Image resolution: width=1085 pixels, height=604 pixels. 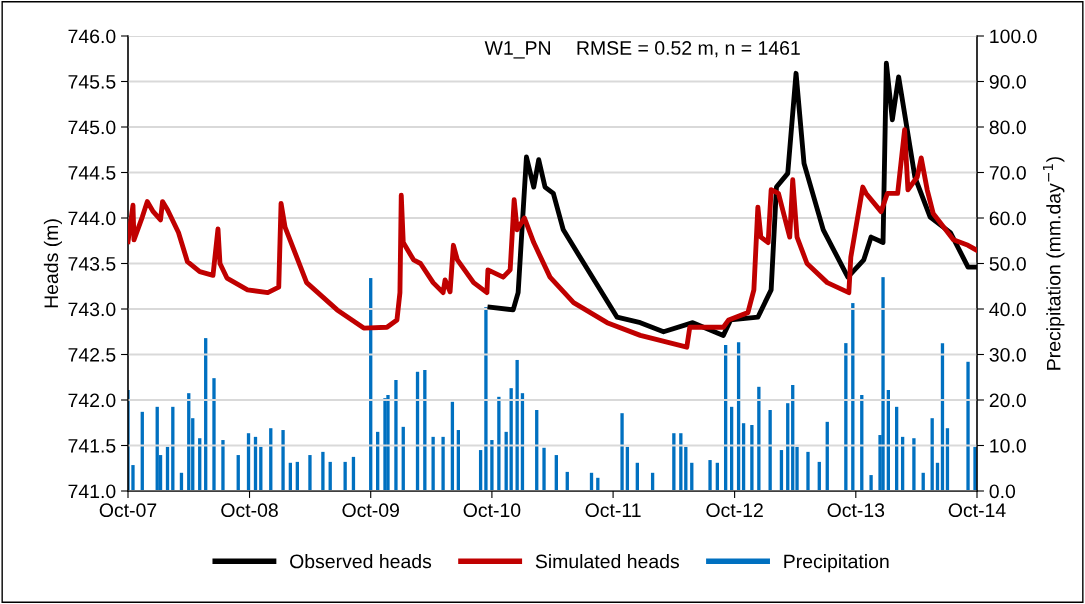 What do you see at coordinates (613, 510) in the screenshot?
I see `x-tick-label: Oct-11` at bounding box center [613, 510].